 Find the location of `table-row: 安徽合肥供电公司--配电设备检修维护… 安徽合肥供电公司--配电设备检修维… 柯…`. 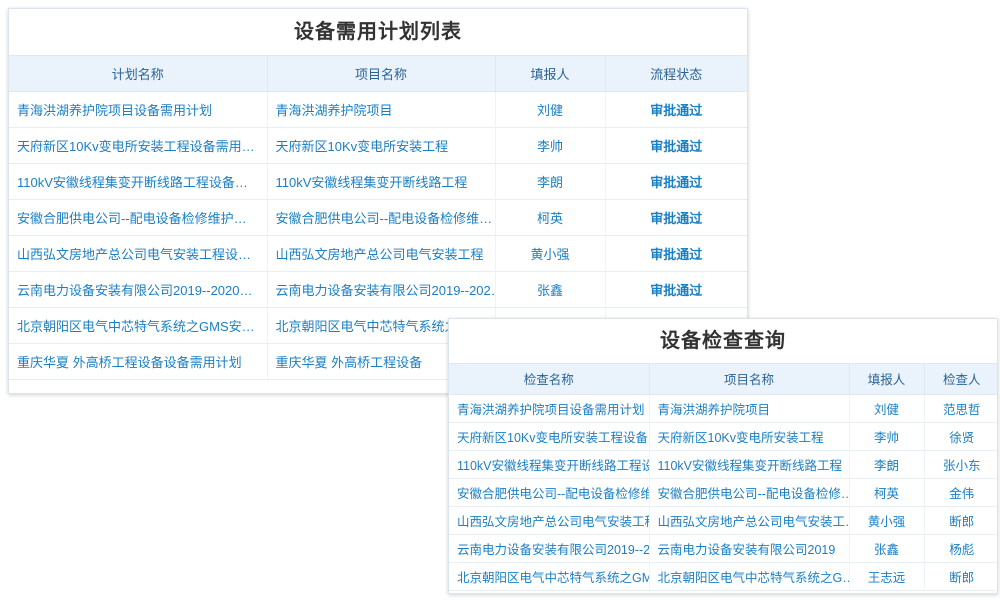

table-row: 安徽合肥供电公司--配电设备检修维护… 安徽合肥供电公司--配电设备检修维… 柯… is located at coordinates (378, 217).